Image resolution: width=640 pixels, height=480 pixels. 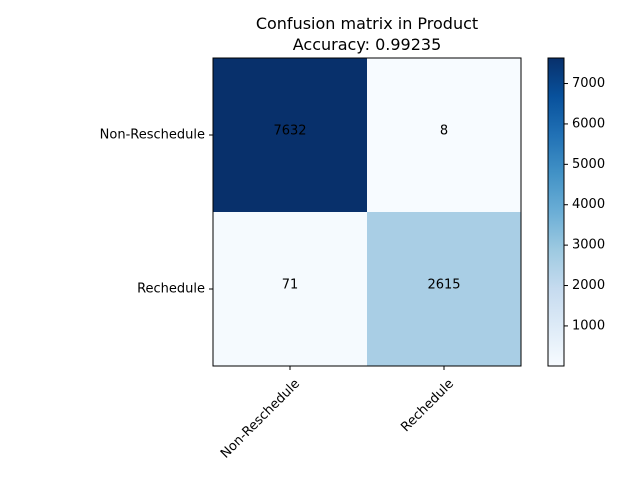 What do you see at coordinates (289, 131) in the screenshot?
I see `cell-value-label: 7632` at bounding box center [289, 131].